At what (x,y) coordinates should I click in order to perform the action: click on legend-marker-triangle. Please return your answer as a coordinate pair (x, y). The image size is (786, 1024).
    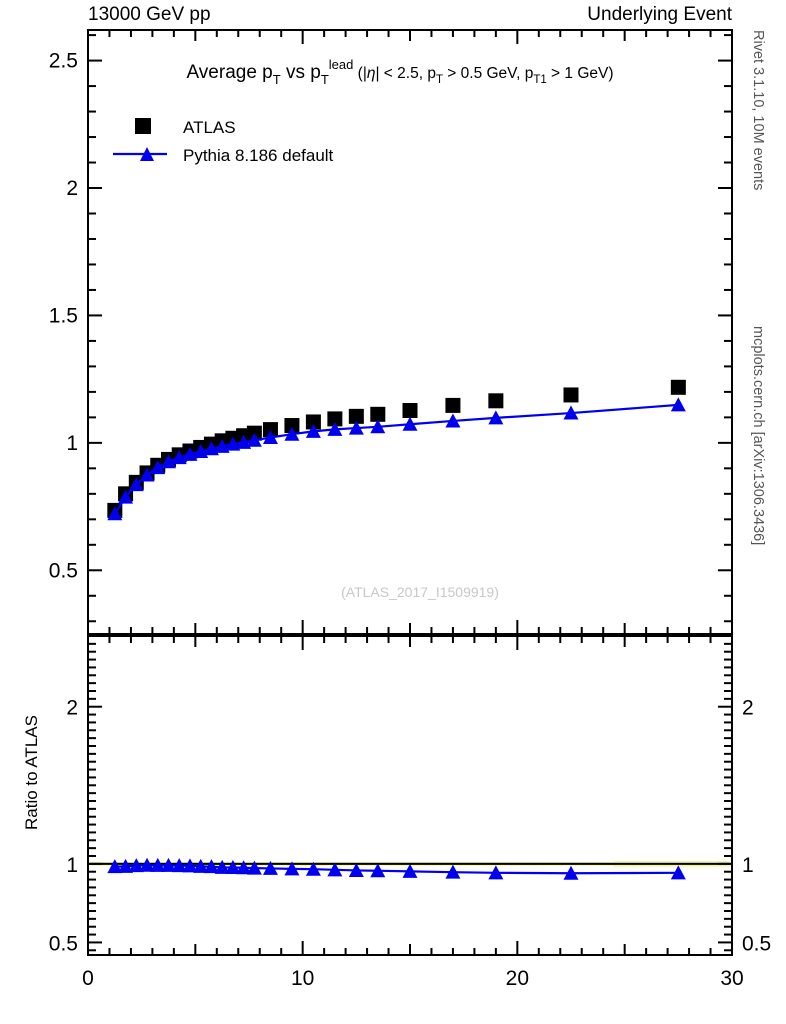
    Looking at the image, I should click on (147, 154).